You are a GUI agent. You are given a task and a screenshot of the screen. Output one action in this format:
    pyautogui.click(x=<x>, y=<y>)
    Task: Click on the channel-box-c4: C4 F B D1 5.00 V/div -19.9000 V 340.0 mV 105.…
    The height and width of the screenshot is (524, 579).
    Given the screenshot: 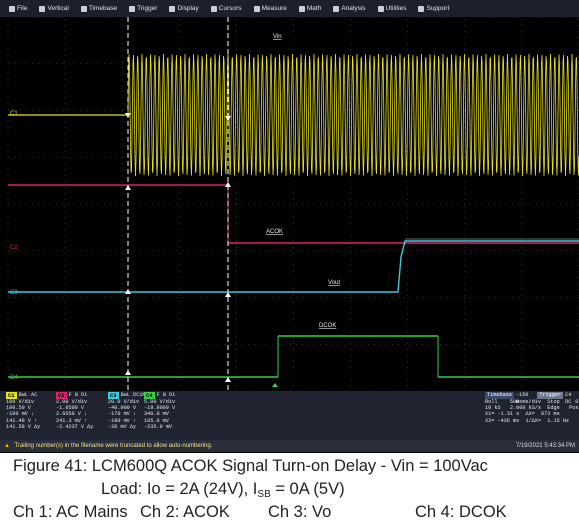 What is the action you would take?
    pyautogui.click(x=167, y=417)
    